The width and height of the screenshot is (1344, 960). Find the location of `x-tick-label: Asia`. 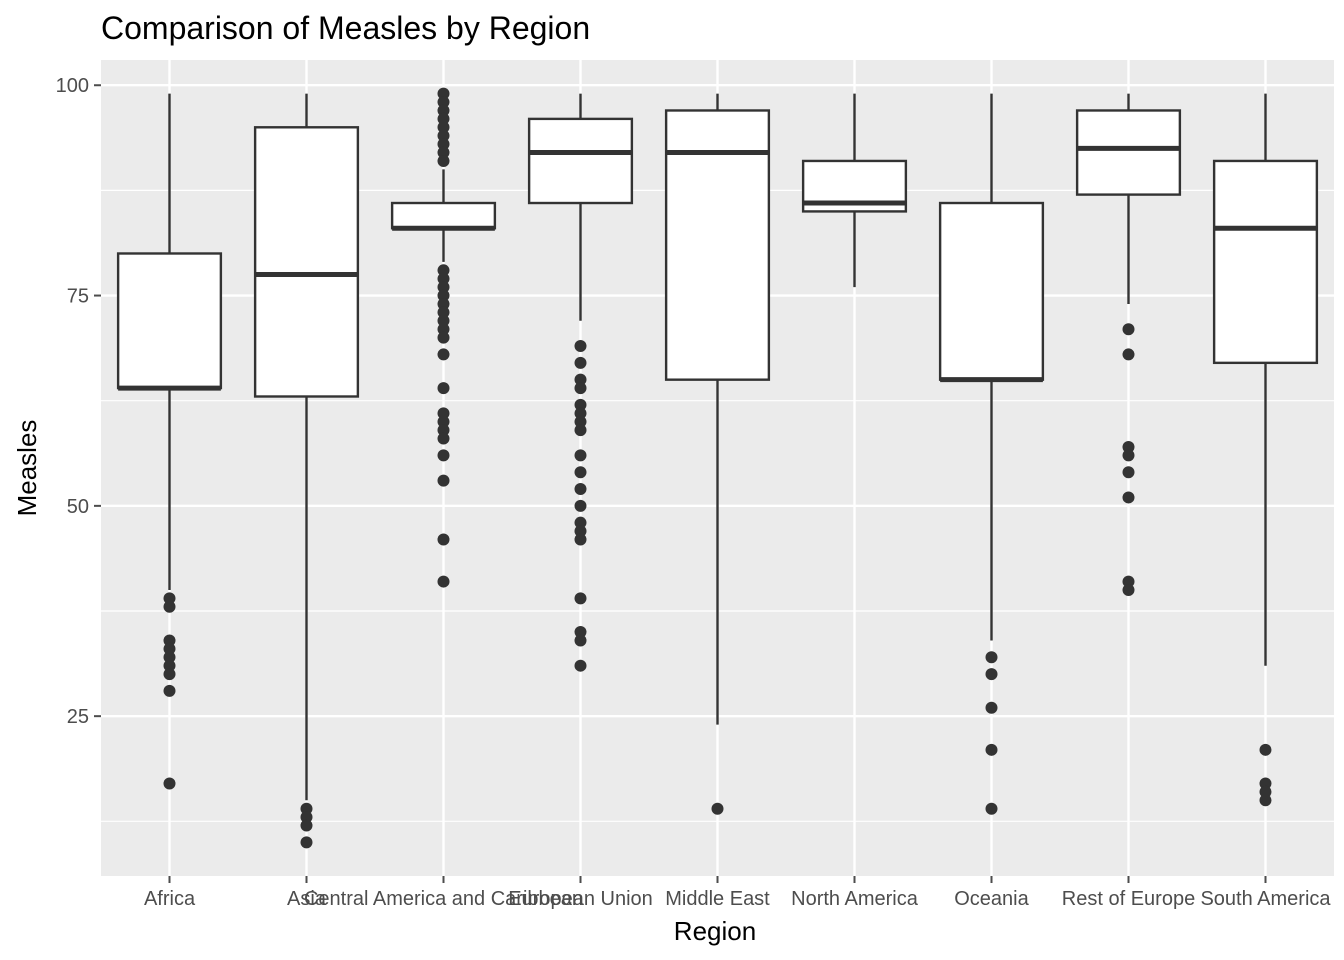

x-tick-label: Asia is located at coordinates (307, 899).